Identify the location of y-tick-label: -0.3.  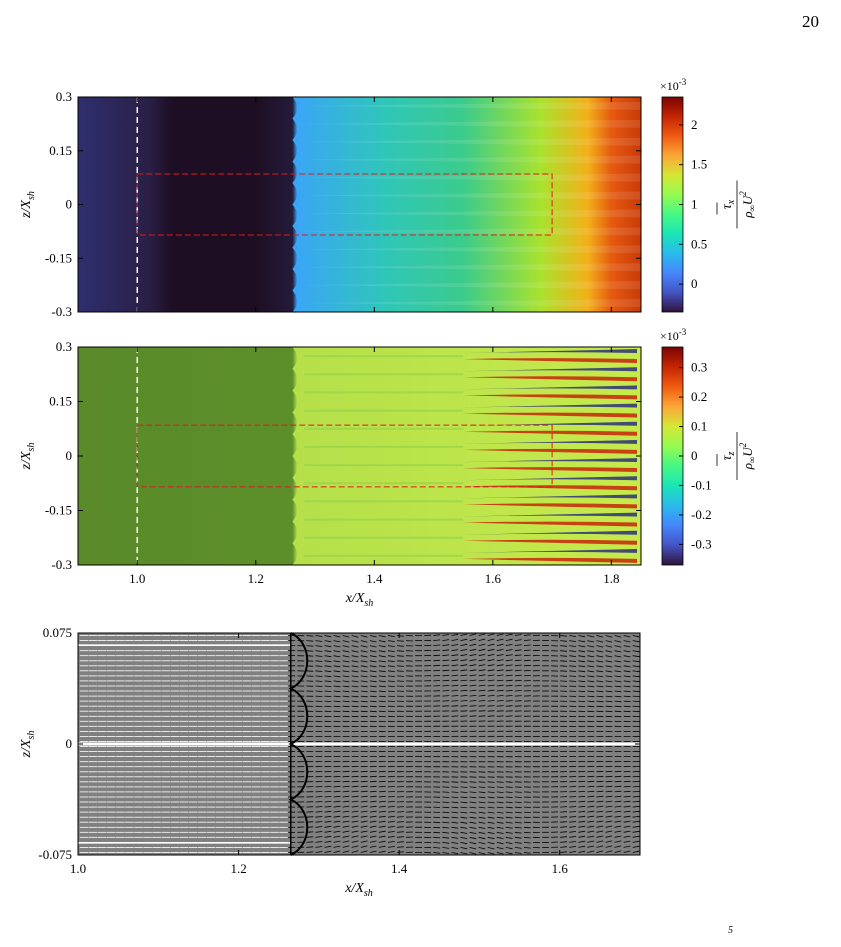
(61, 564).